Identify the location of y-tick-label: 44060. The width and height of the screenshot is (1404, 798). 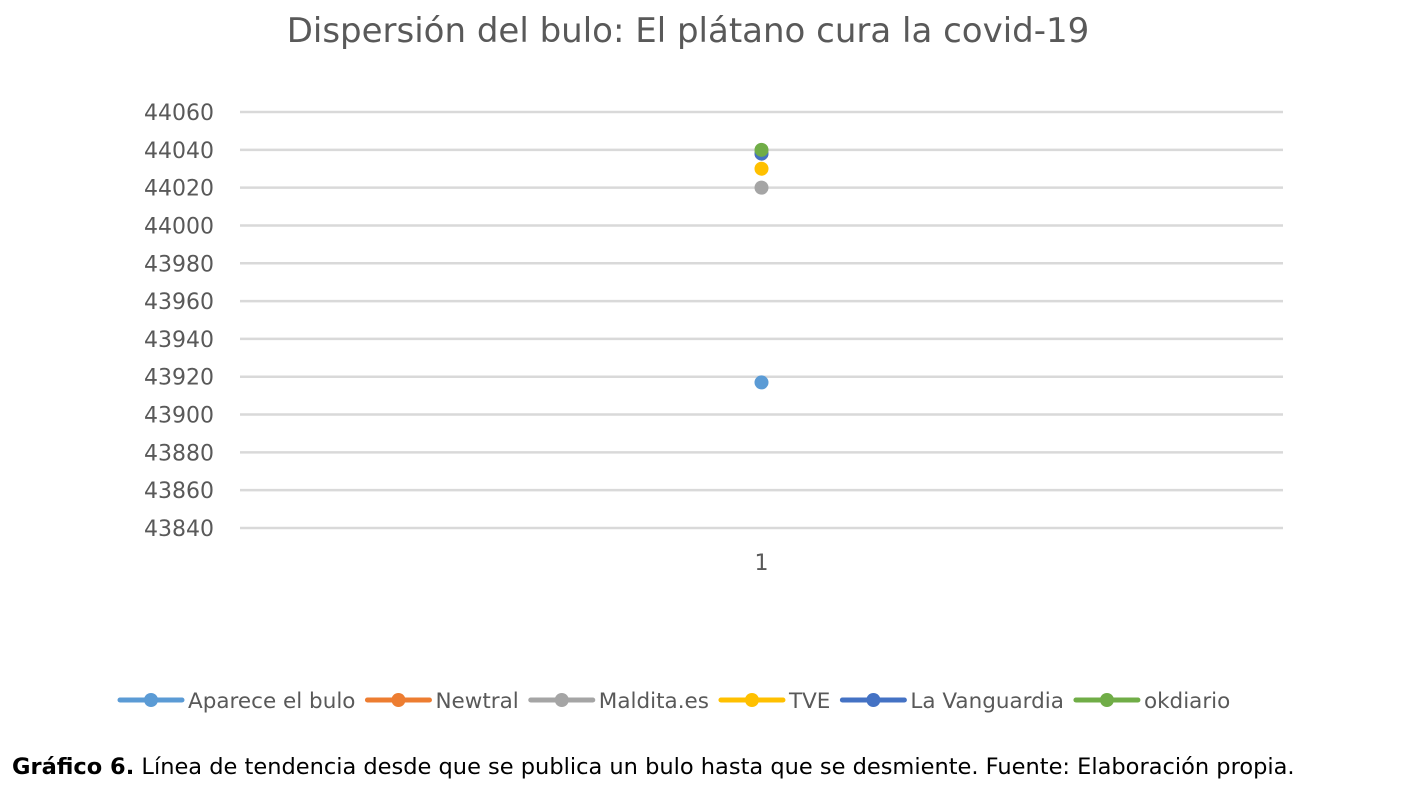
(179, 113).